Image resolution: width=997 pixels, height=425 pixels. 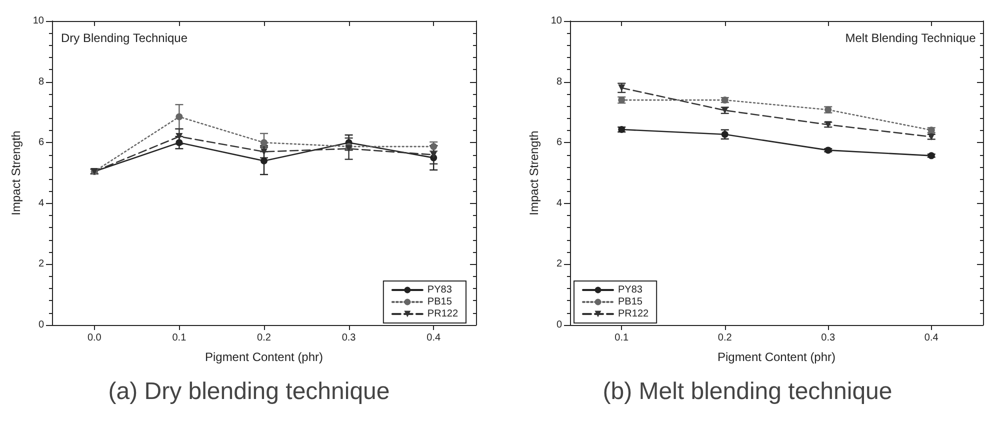 I want to click on text: Melt Blending Technique, so click(x=910, y=38).